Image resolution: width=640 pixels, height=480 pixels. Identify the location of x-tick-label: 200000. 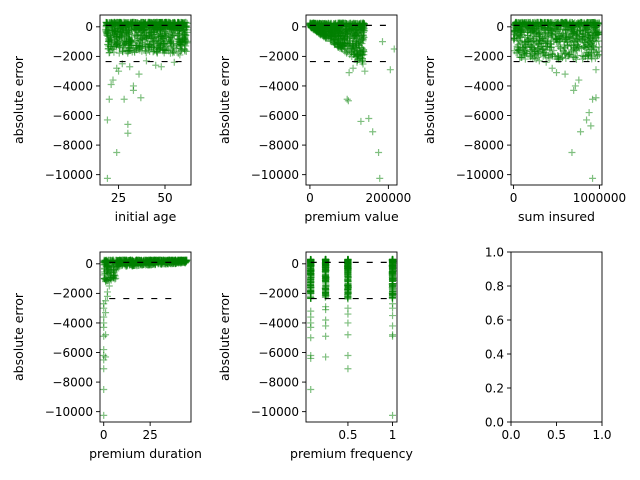
(388, 198).